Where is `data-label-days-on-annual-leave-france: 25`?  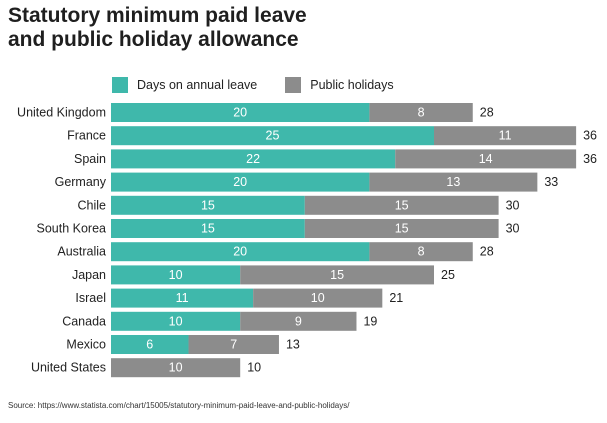 data-label-days-on-annual-leave-france: 25 is located at coordinates (273, 136).